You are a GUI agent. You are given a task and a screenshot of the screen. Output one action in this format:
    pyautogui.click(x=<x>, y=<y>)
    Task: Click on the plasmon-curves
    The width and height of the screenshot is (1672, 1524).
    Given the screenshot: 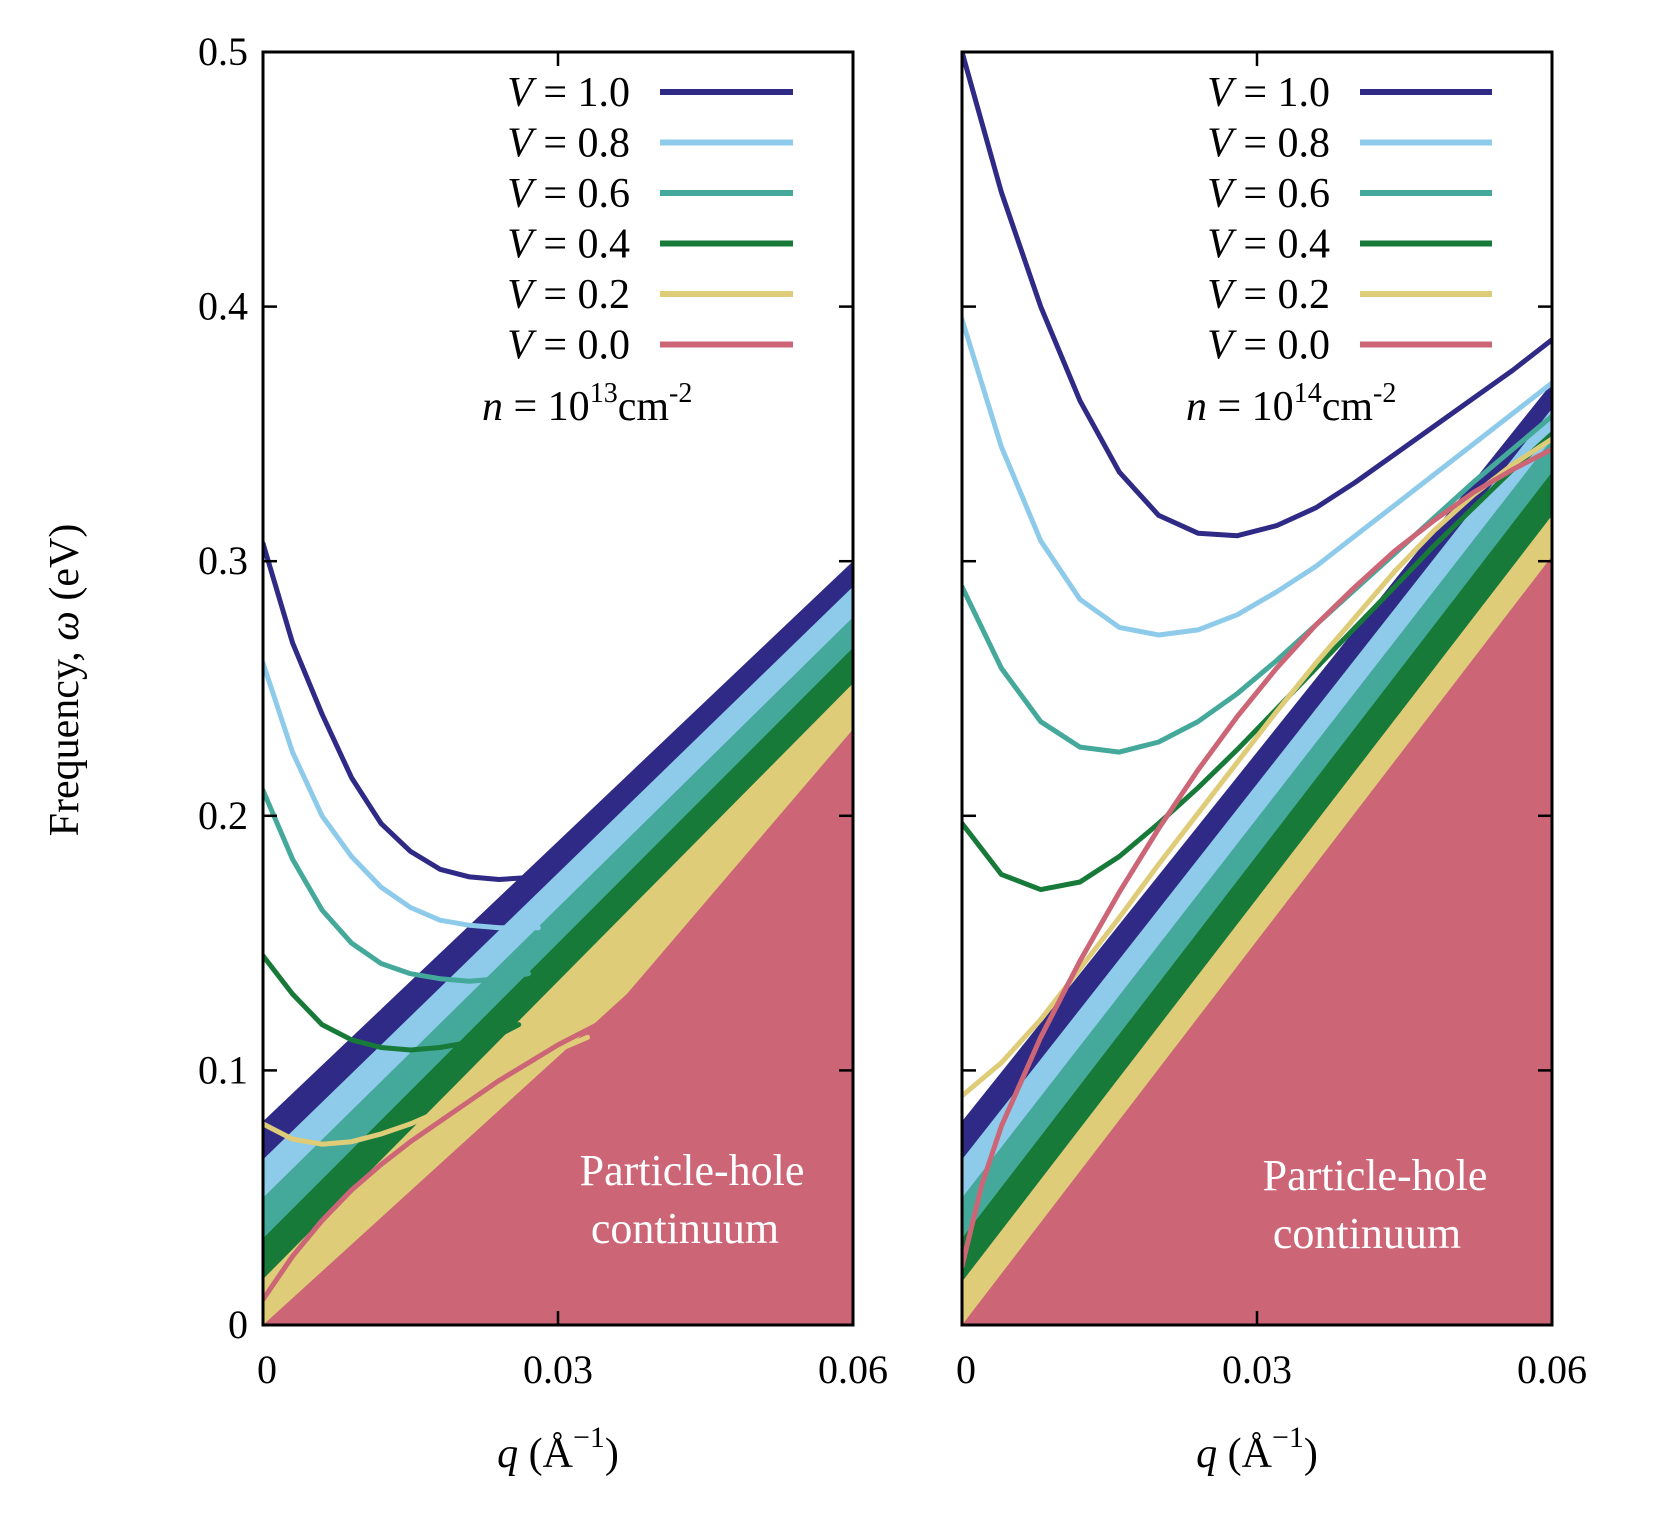 What is the action you would take?
    pyautogui.click(x=436, y=921)
    